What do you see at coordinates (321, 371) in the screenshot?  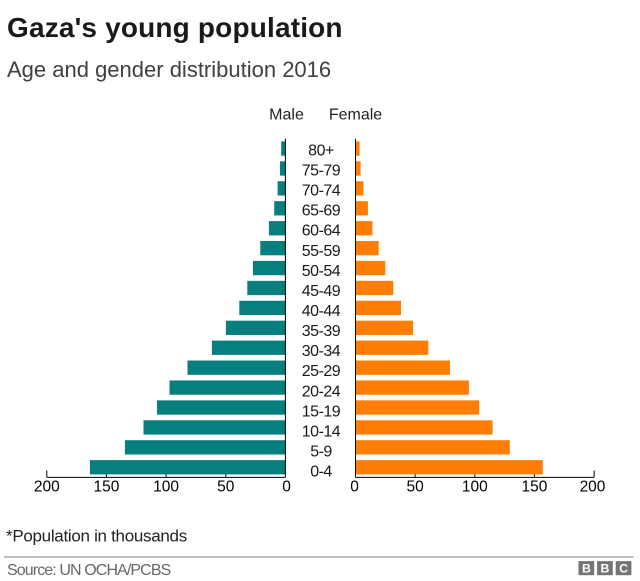 I see `svg-text: 25-29` at bounding box center [321, 371].